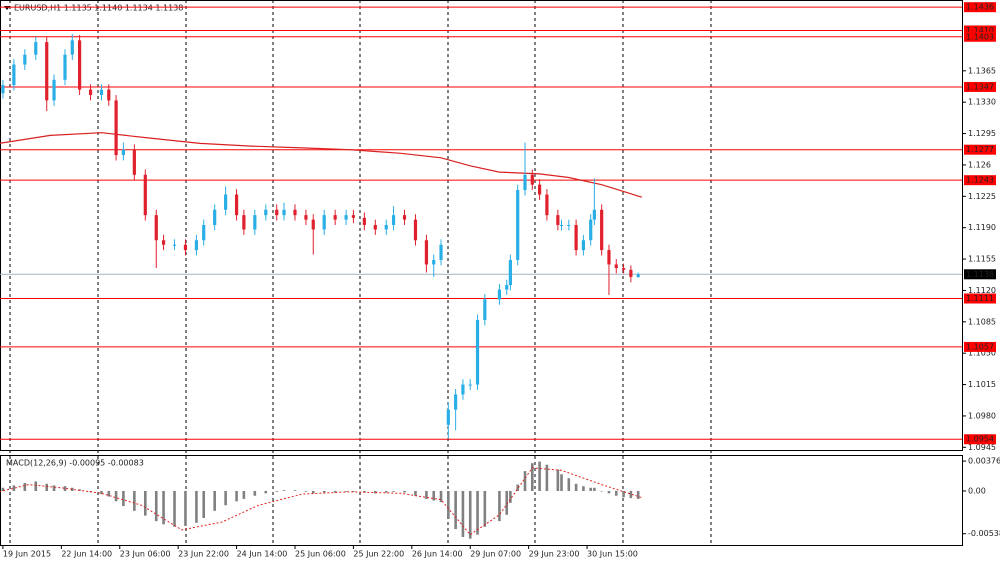 The width and height of the screenshot is (1000, 561). I want to click on y-tick-label: 1.0945, so click(982, 447).